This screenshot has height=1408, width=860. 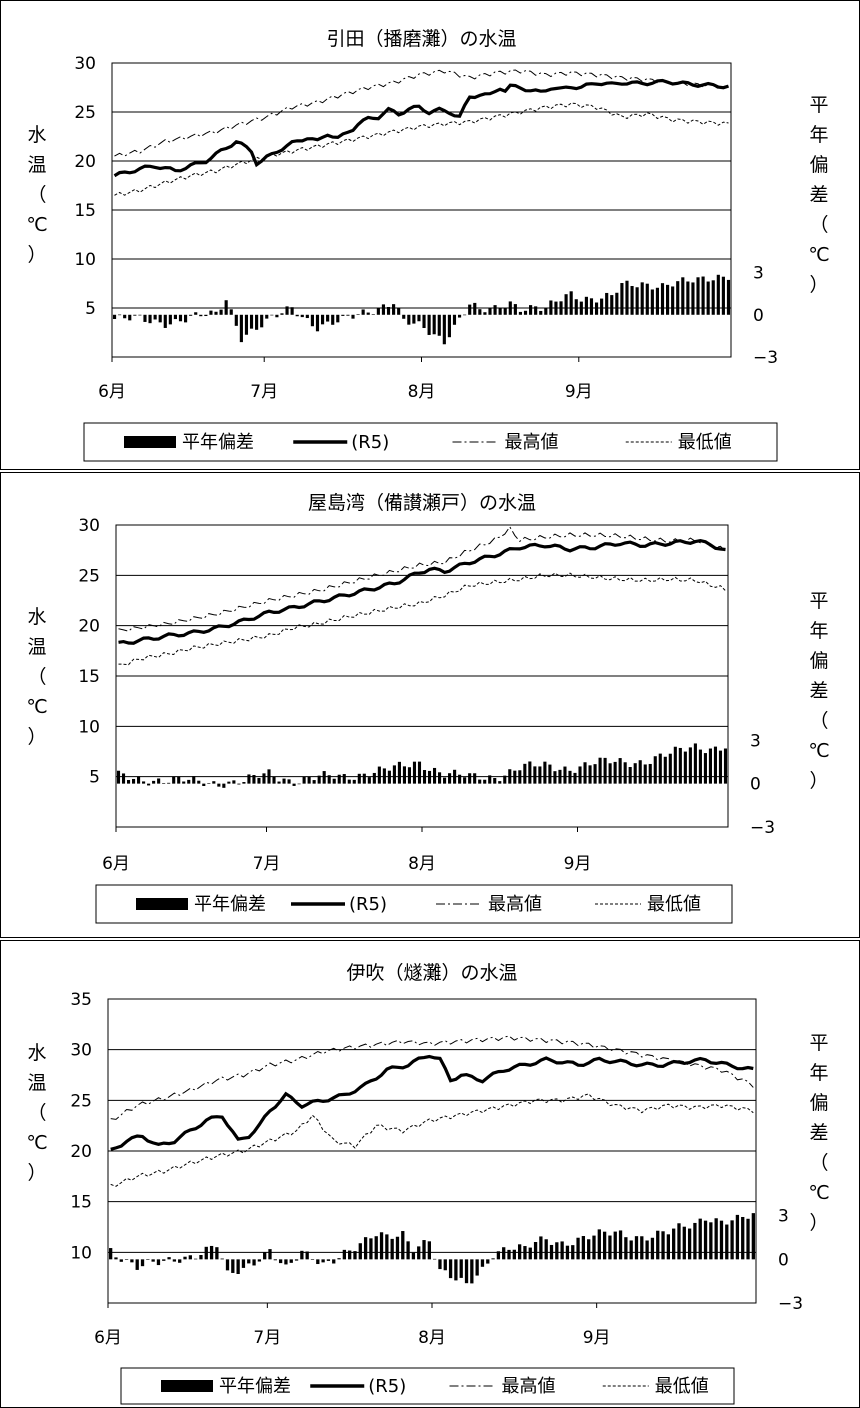 What do you see at coordinates (818, 751) in the screenshot?
I see `y-right-axis-label-char: ℃` at bounding box center [818, 751].